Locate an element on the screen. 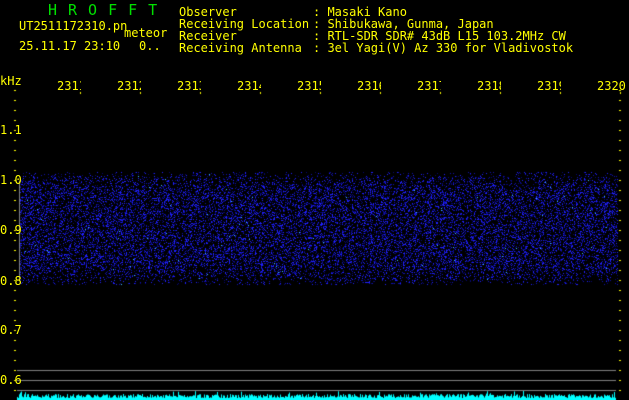  receiver-label: Receiver is located at coordinates (208, 36).